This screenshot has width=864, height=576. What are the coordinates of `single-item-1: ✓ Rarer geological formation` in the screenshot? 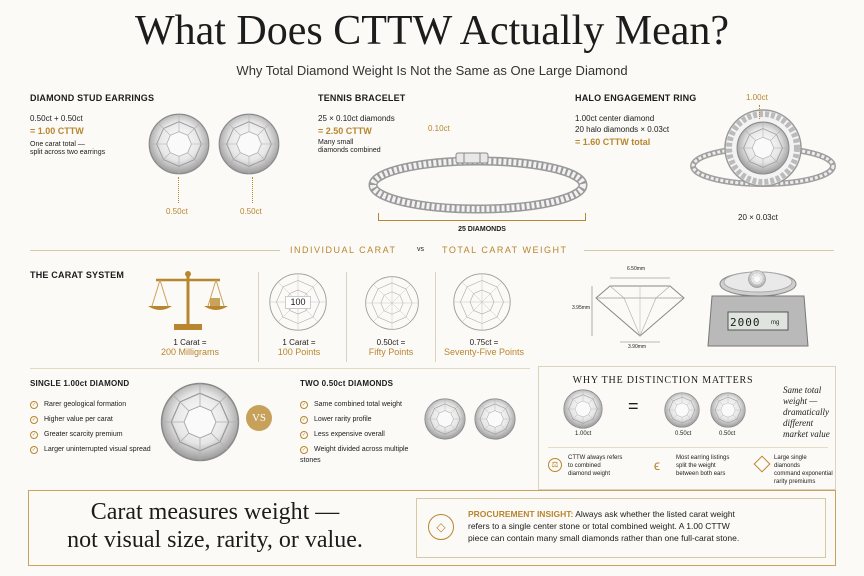 It's located at (95, 407).